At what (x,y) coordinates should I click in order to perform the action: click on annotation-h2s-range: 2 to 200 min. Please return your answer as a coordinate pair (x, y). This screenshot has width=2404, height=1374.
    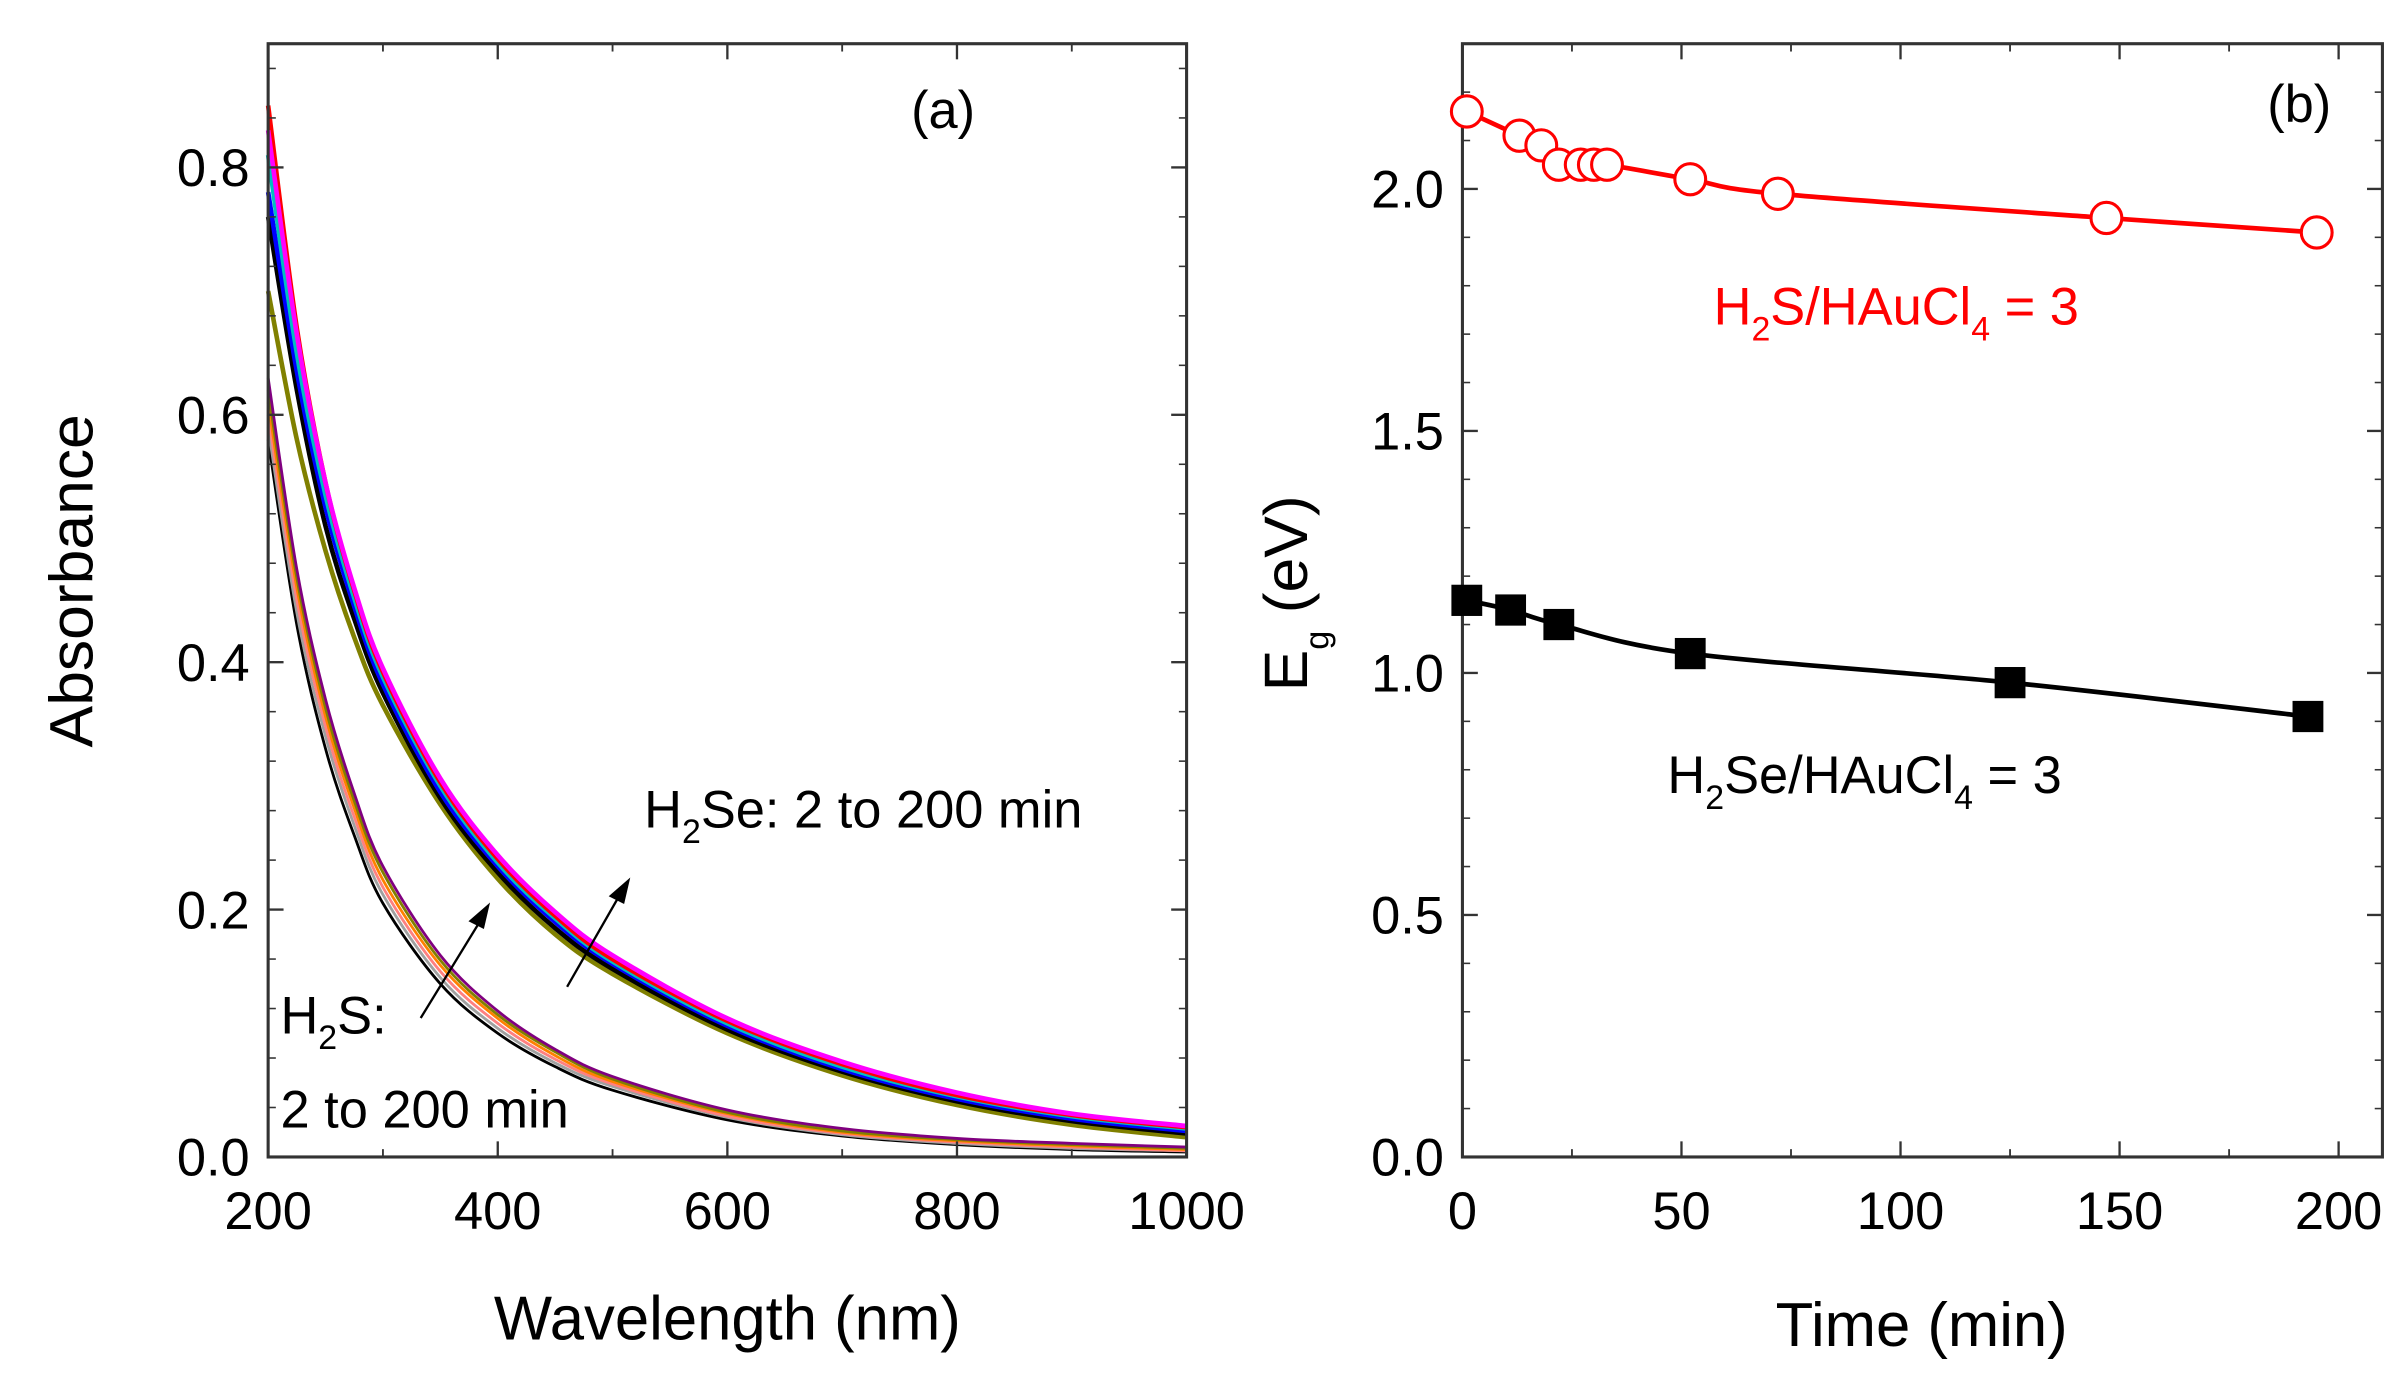
    Looking at the image, I should click on (424, 1109).